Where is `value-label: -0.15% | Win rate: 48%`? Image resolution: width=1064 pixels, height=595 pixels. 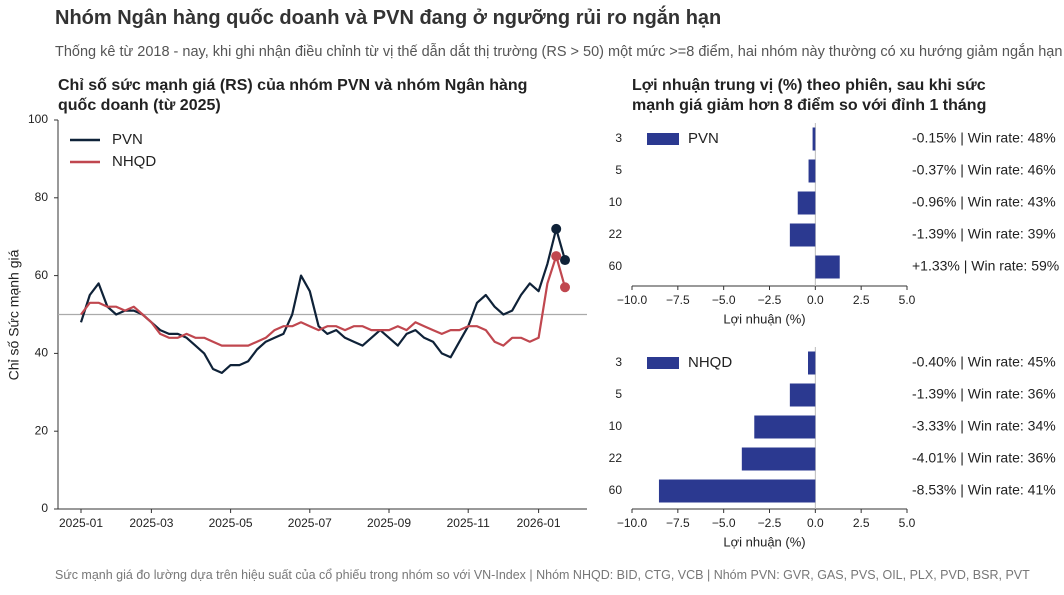
value-label: -0.15% | Win rate: 48% is located at coordinates (984, 138).